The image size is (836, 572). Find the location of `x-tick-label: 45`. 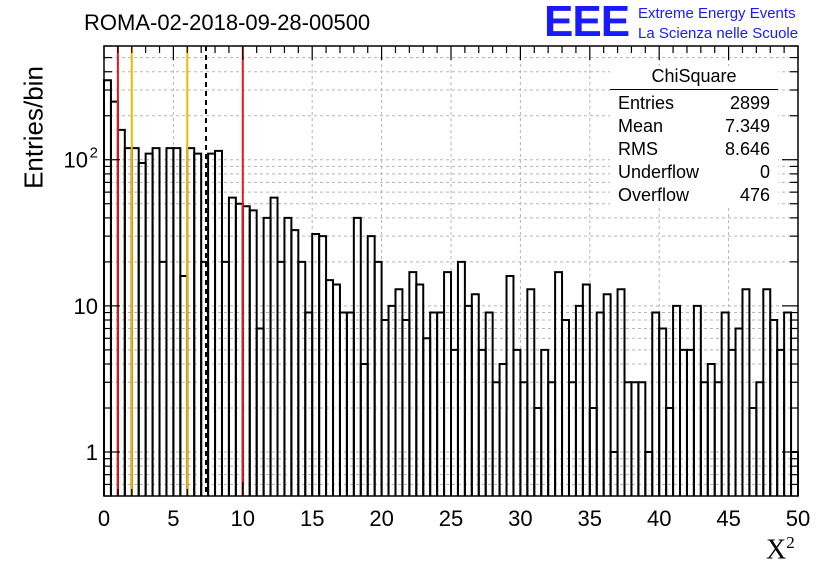

x-tick-label: 45 is located at coordinates (728, 518).